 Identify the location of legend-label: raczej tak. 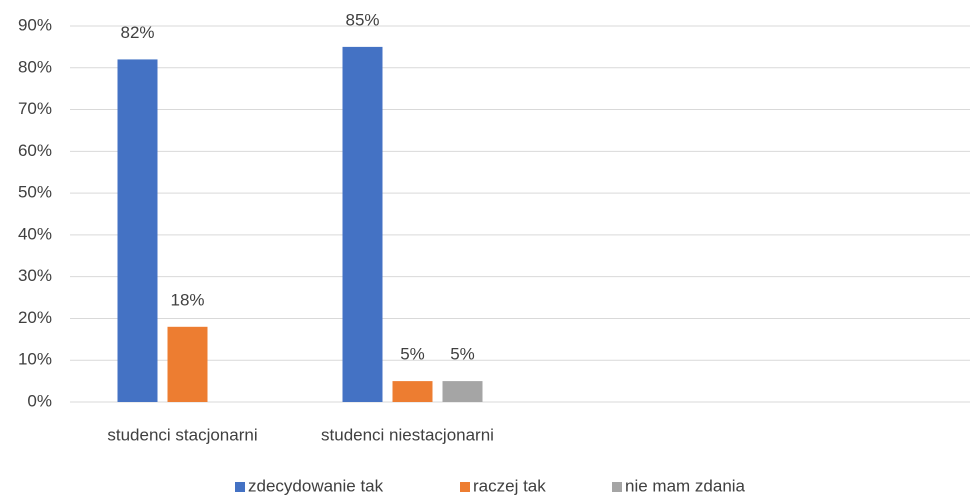
(509, 485).